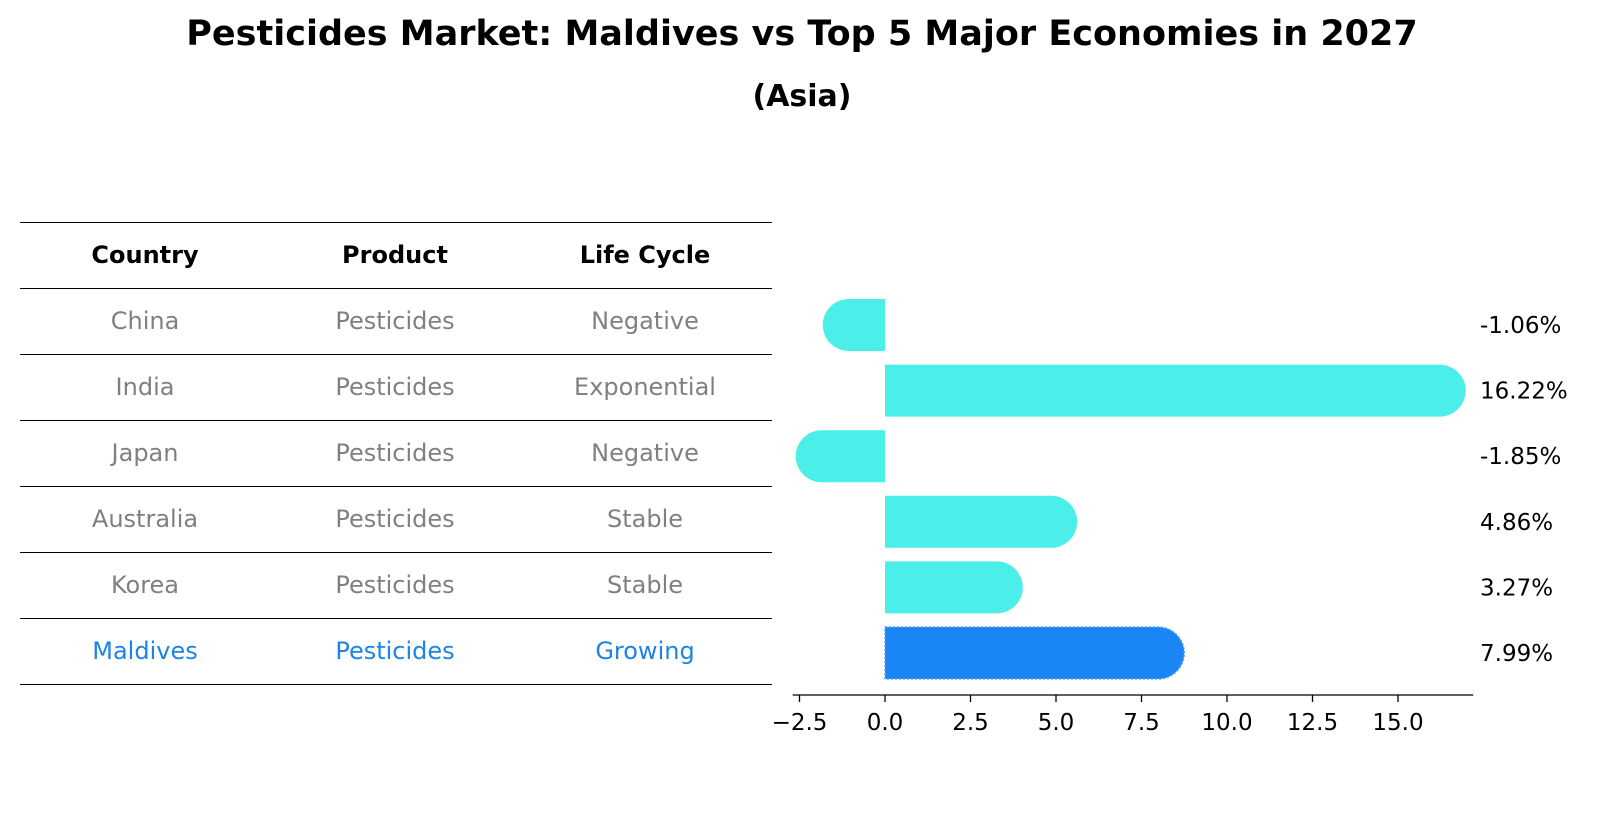 Image resolution: width=1604 pixels, height=823 pixels. I want to click on value-label-korea: 3.27%, so click(1516, 588).